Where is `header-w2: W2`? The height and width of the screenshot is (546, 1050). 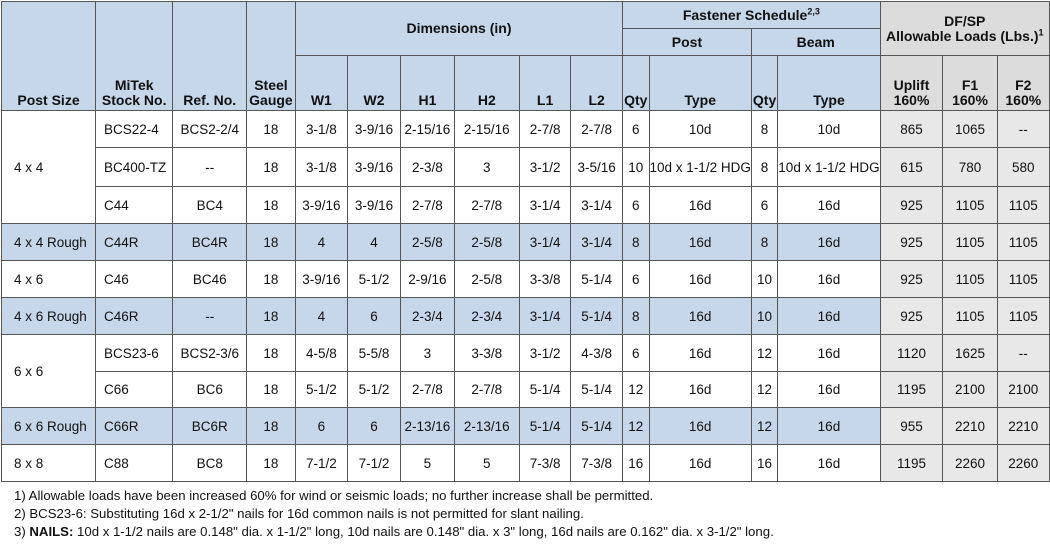 header-w2: W2 is located at coordinates (374, 83).